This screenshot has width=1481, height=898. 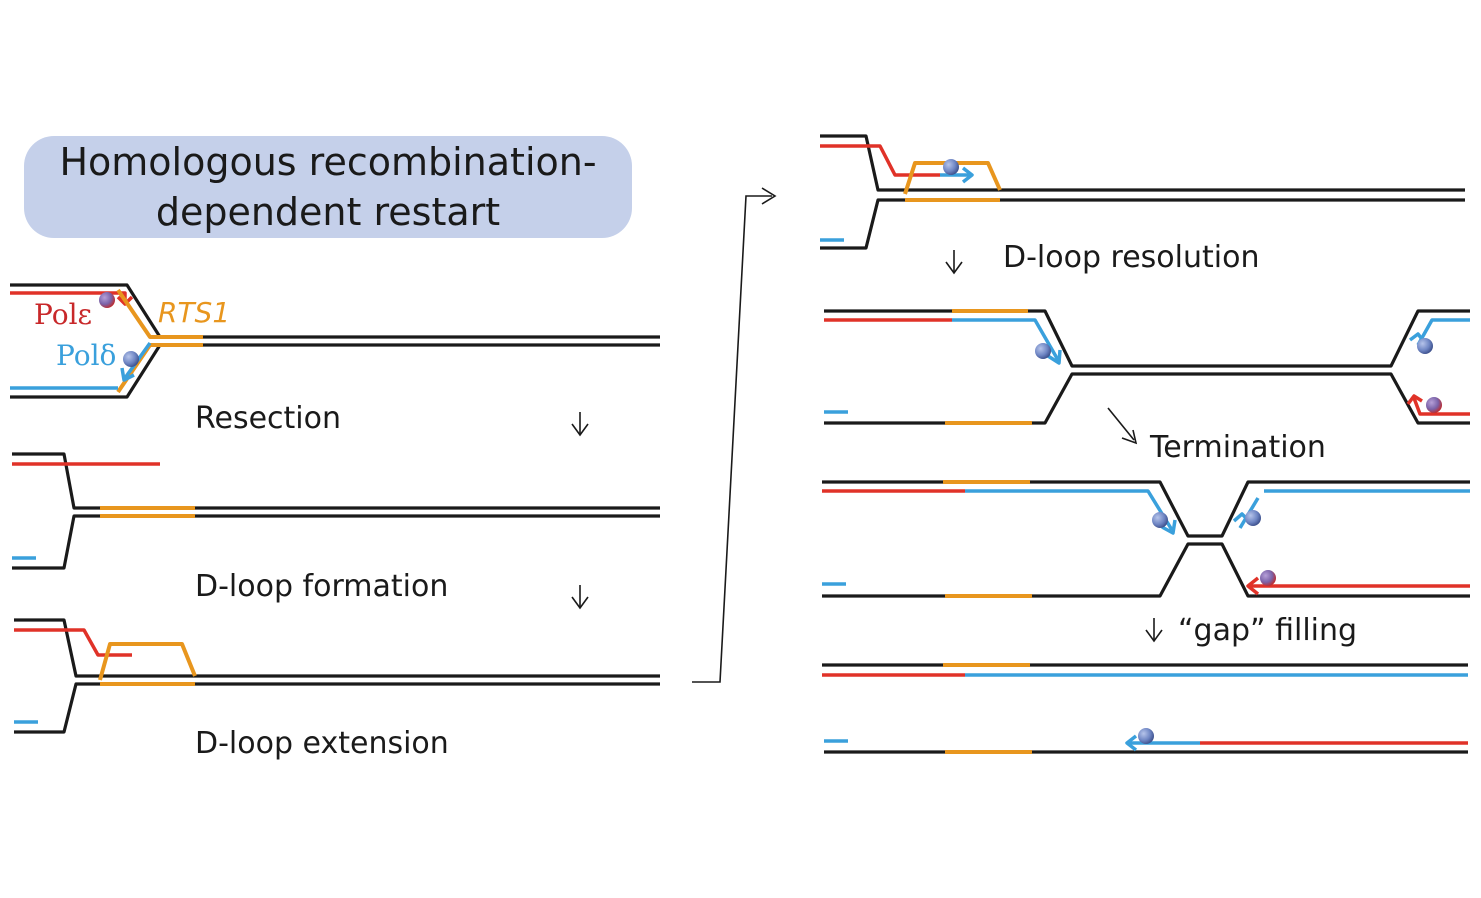 I want to click on step-dloop-formation: D-loop formation, so click(x=321, y=586).